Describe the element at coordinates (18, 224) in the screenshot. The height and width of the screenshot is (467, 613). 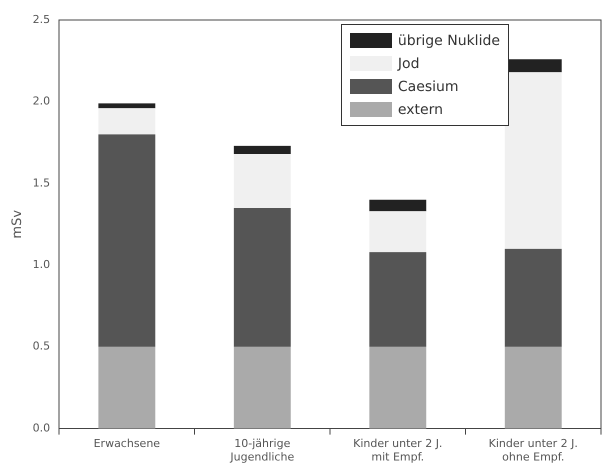
I see `y-axis-title: mSv` at that location.